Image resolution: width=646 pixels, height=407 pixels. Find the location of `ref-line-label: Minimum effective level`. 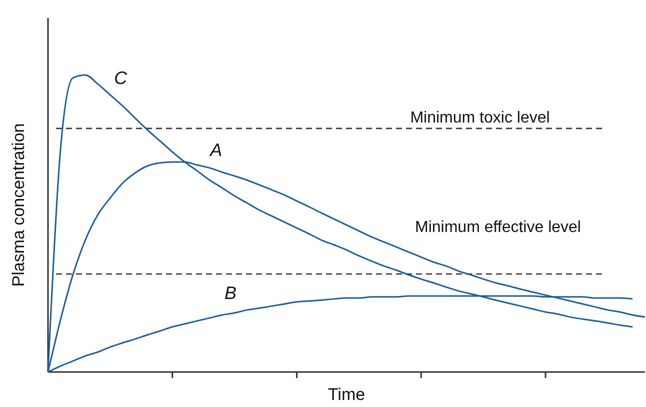

ref-line-label: Minimum effective level is located at coordinates (498, 227).